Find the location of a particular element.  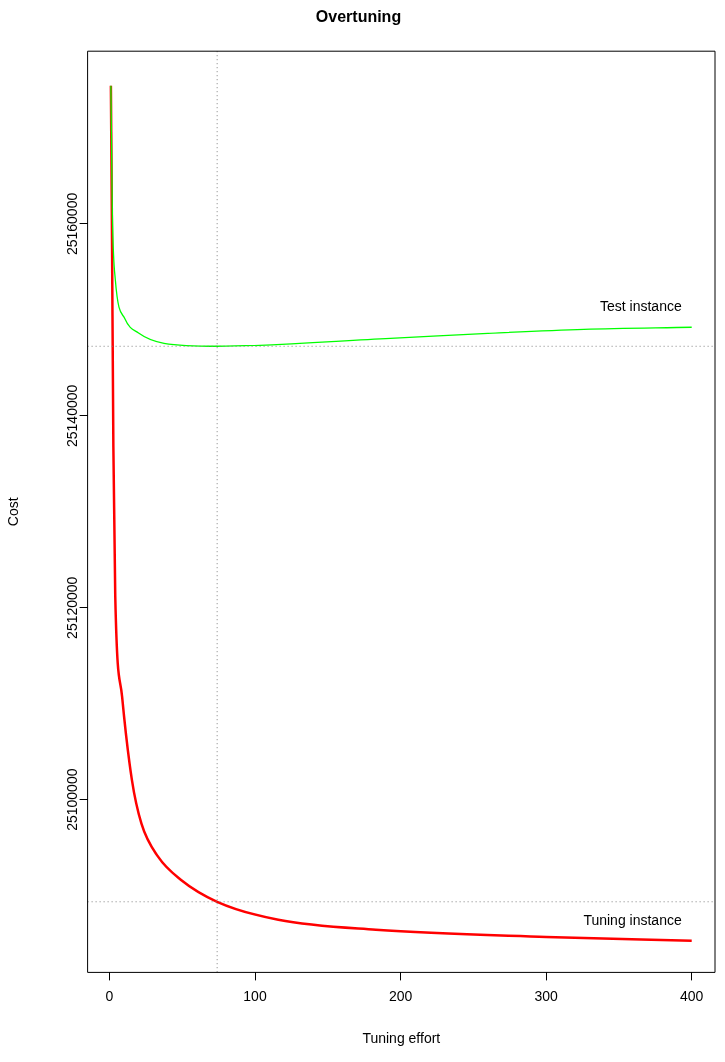

chart-title: Overtuning is located at coordinates (358, 17).